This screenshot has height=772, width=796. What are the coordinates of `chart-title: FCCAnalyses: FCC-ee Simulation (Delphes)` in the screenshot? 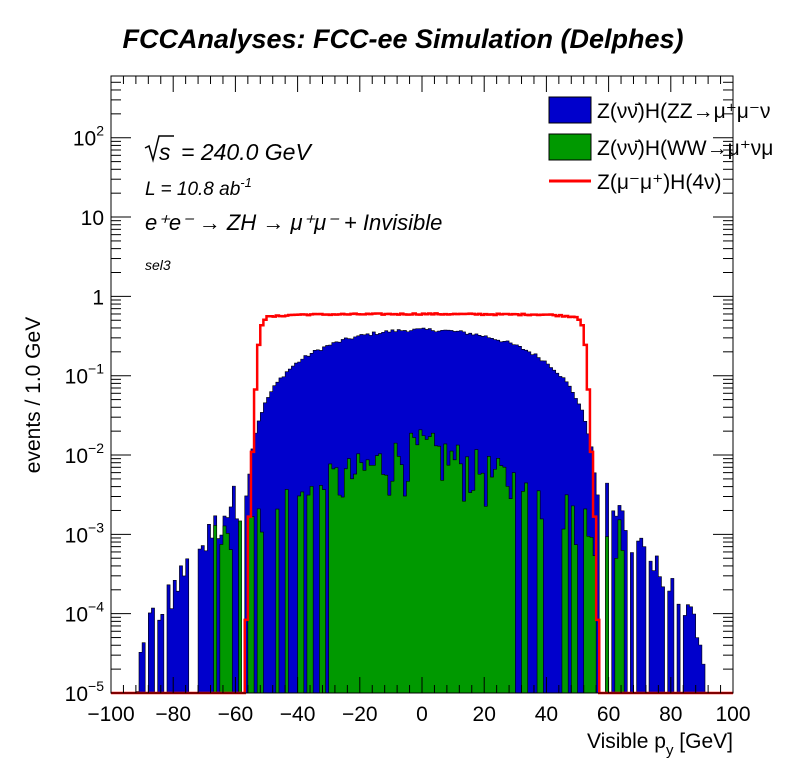 It's located at (402, 39).